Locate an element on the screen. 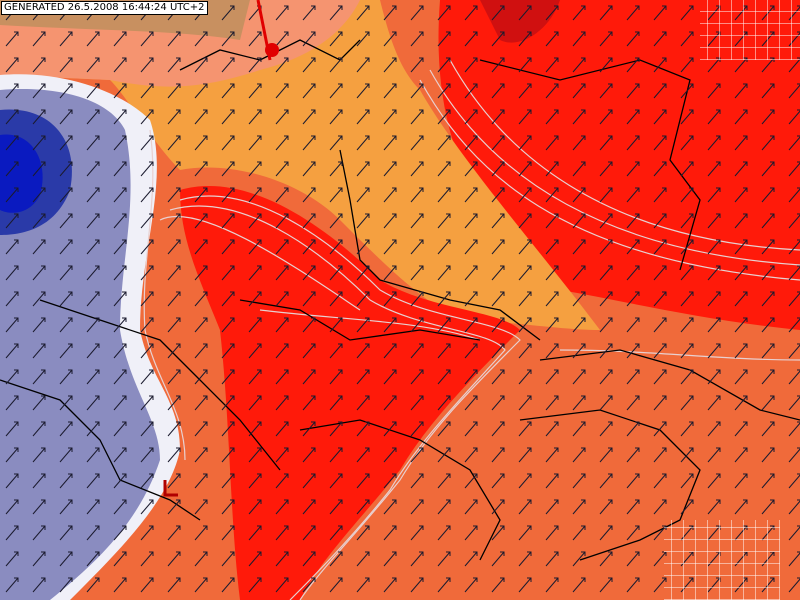  generated-stamp: GENERATED 26.5.2008 16:44:24 UTC+2 is located at coordinates (104, 8).